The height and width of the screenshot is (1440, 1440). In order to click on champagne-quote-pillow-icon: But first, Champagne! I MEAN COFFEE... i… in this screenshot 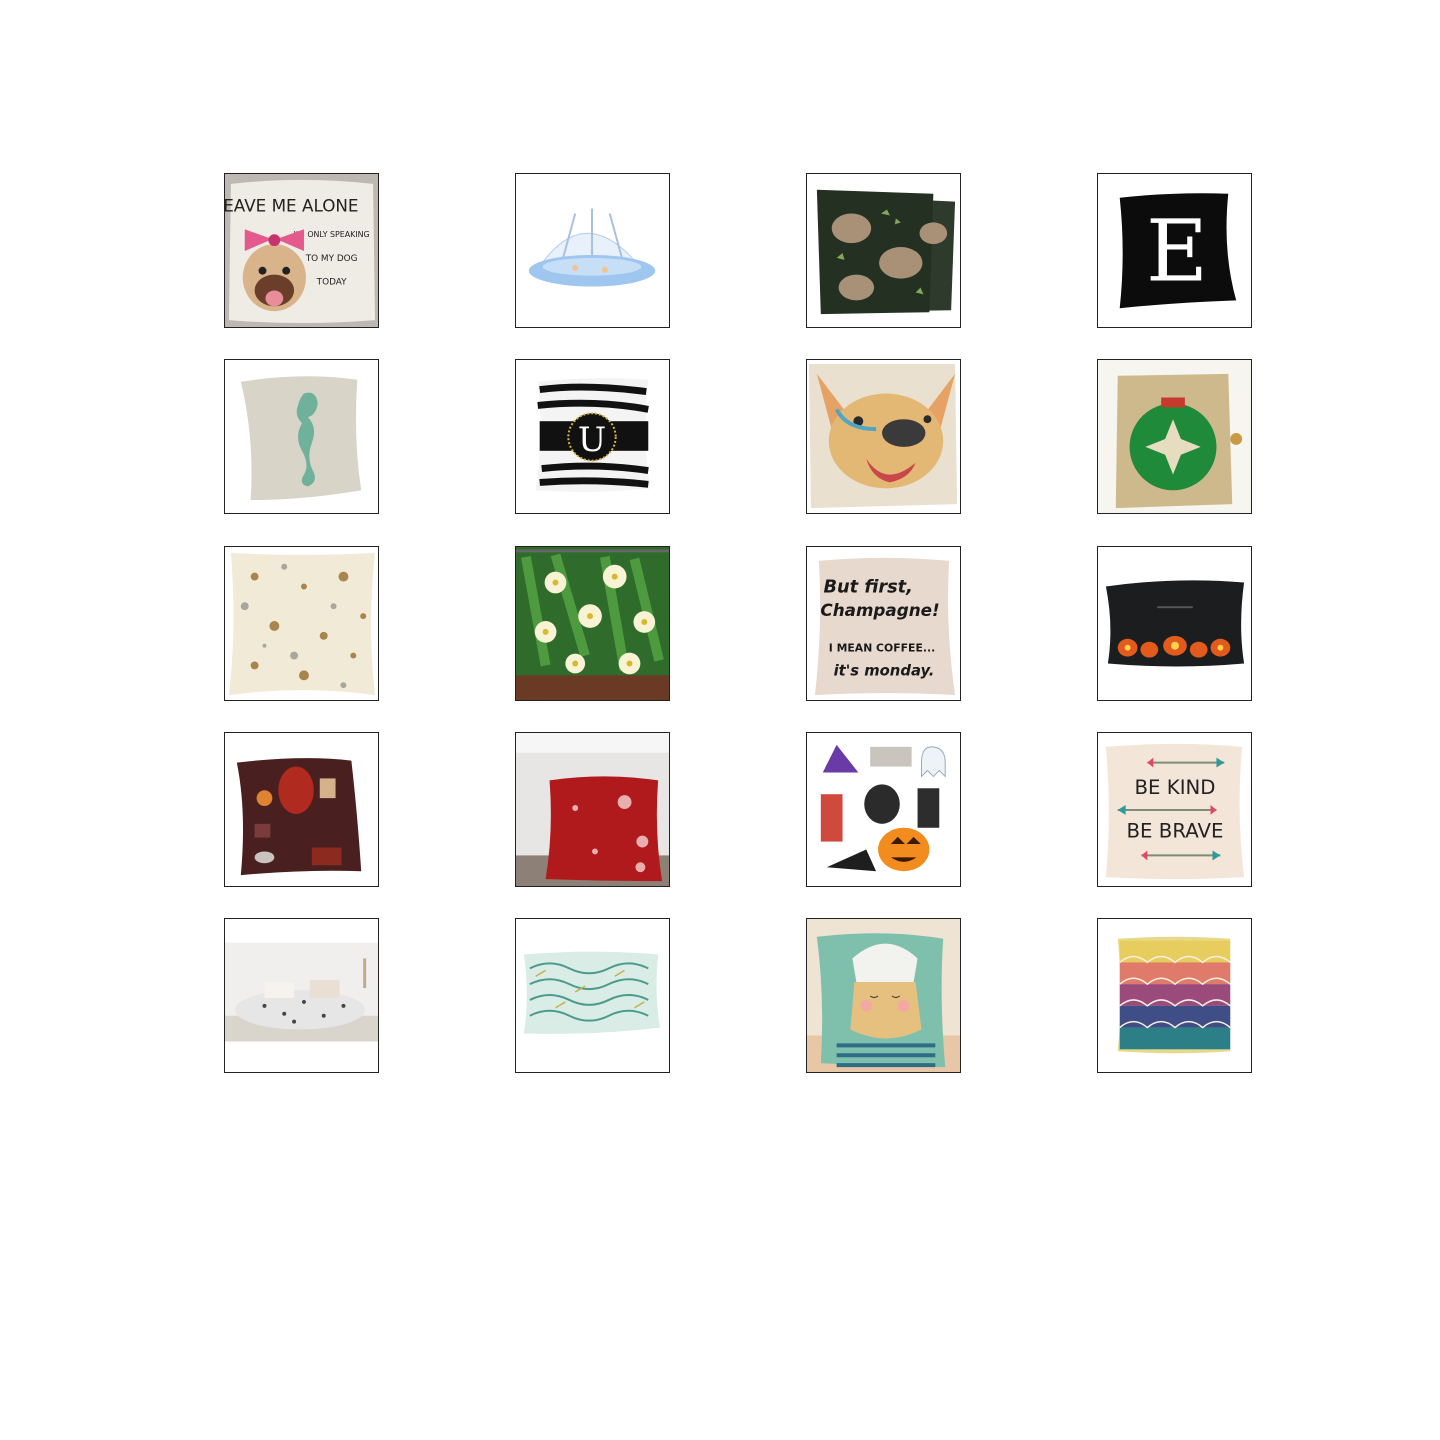, I will do `click(883, 623)`.